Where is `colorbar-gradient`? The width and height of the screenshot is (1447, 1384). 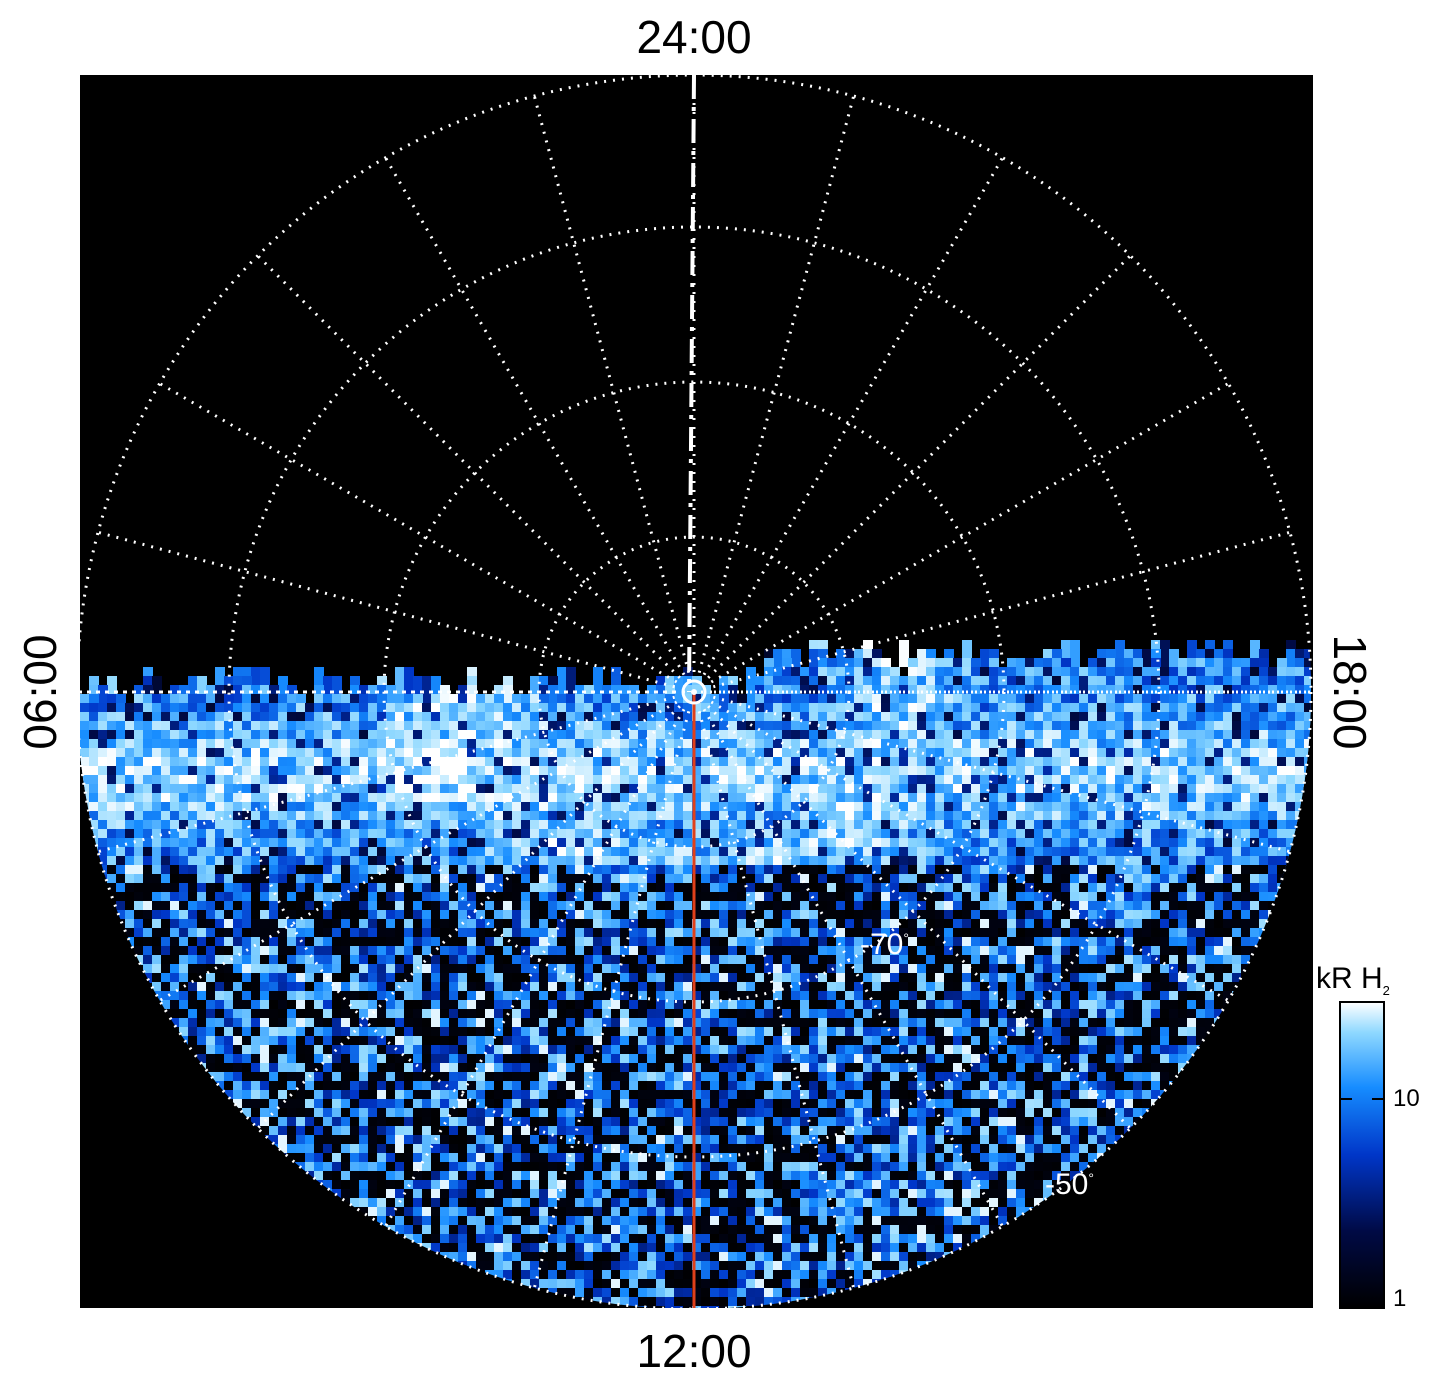 colorbar-gradient is located at coordinates (1362, 1155).